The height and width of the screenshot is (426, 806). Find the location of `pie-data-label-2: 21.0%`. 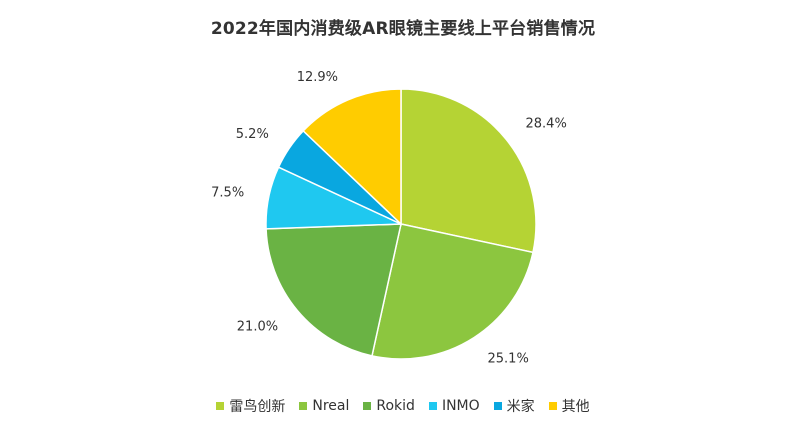

pie-data-label-2: 21.0% is located at coordinates (257, 327).